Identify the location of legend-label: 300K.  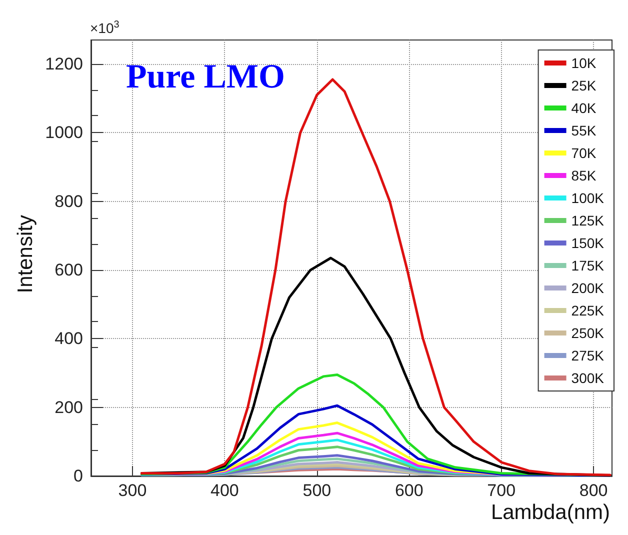
(588, 378).